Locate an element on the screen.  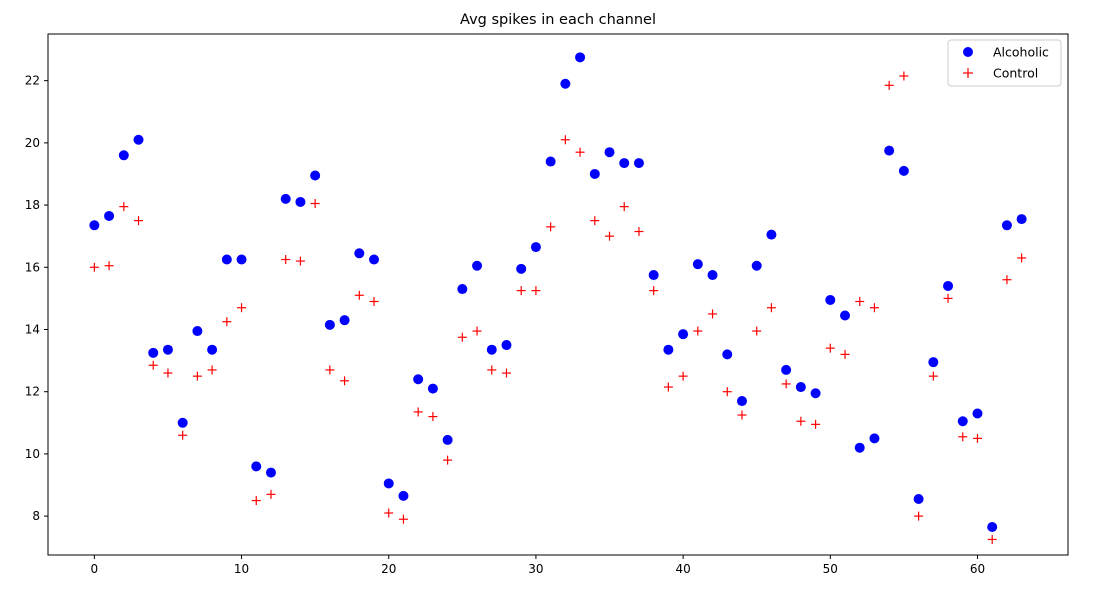
legend: Alcoholic Control is located at coordinates (1004, 63).